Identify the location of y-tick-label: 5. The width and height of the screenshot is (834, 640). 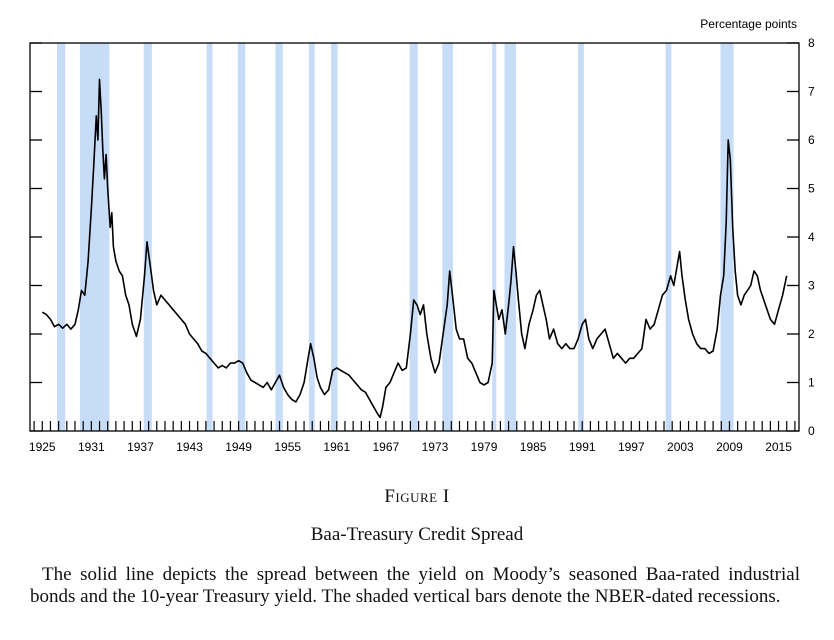
(811, 189).